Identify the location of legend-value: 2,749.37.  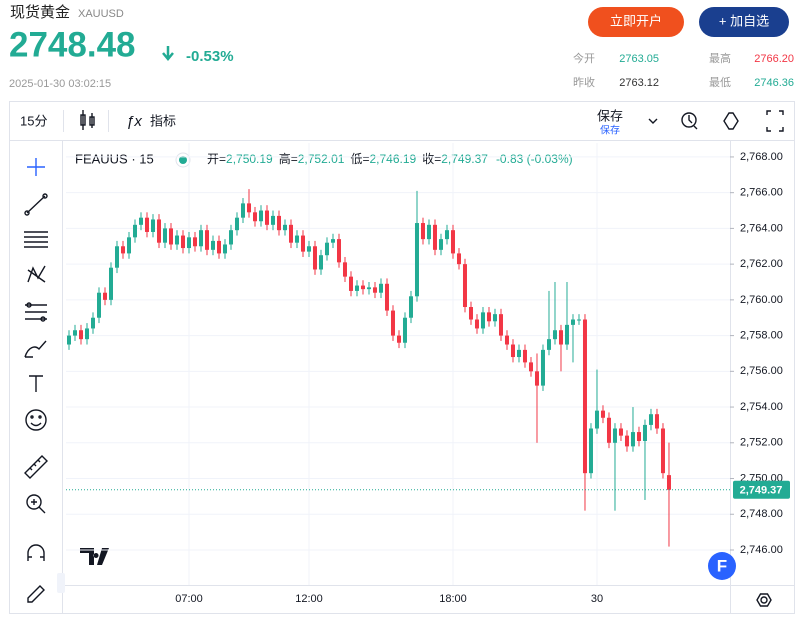
(464, 159).